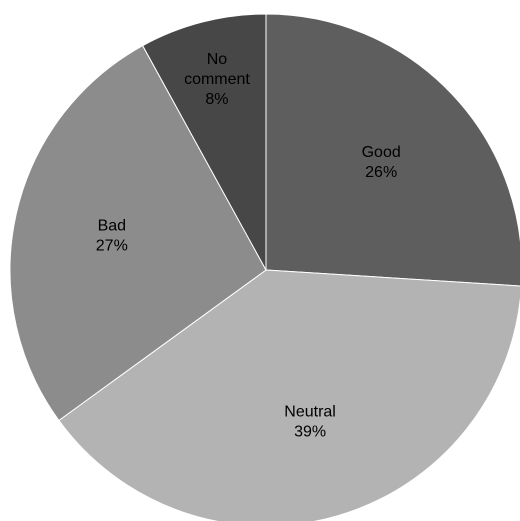 The image size is (520, 521). What do you see at coordinates (381, 172) in the screenshot?
I see `slice-value-good: 26%` at bounding box center [381, 172].